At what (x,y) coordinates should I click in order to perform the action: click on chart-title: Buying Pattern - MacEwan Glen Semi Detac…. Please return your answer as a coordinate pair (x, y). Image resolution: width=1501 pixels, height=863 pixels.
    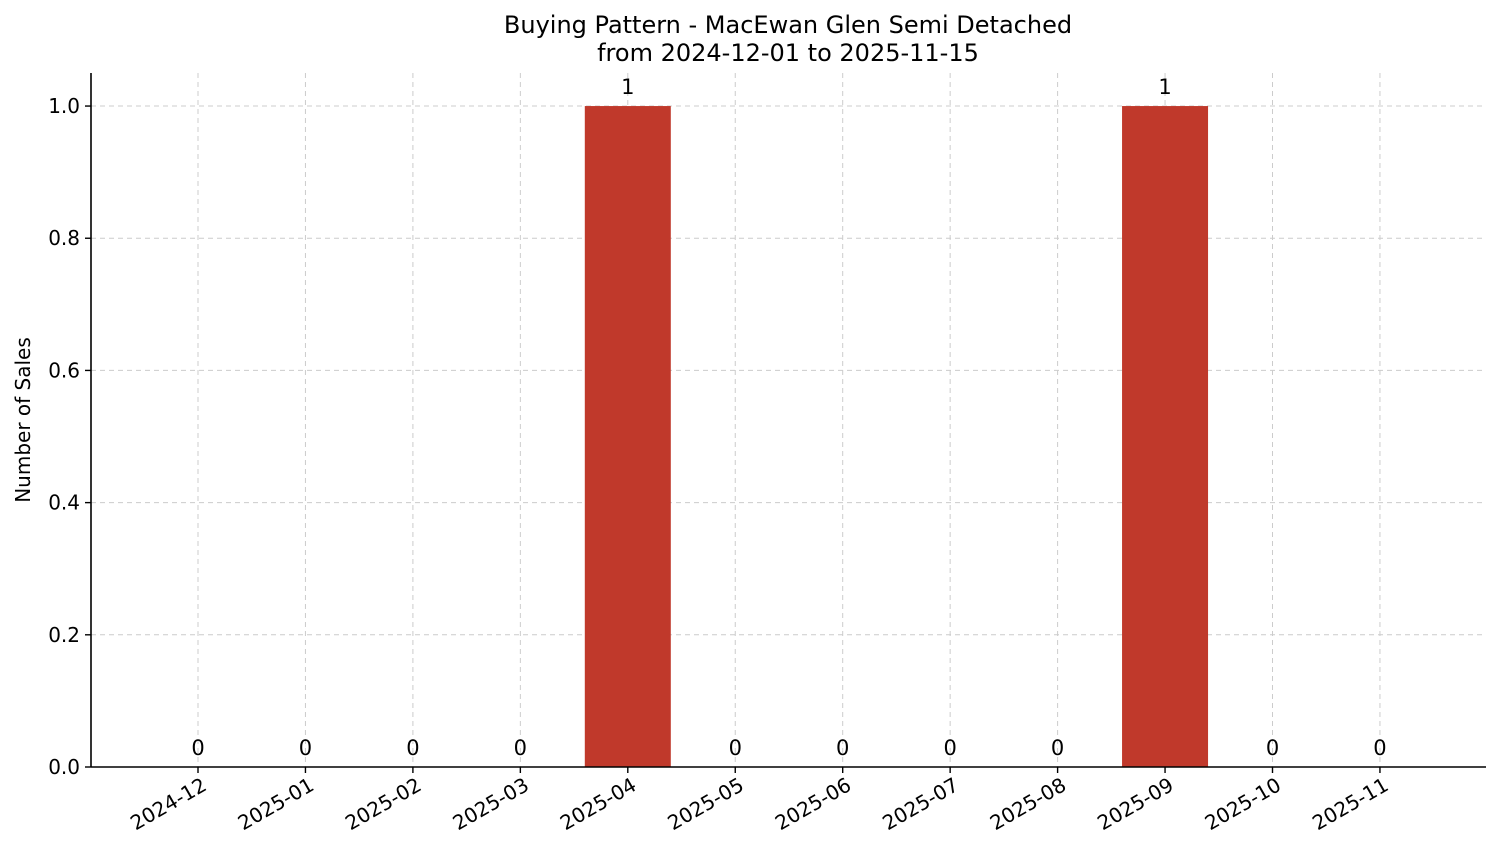
    Looking at the image, I should click on (788, 25).